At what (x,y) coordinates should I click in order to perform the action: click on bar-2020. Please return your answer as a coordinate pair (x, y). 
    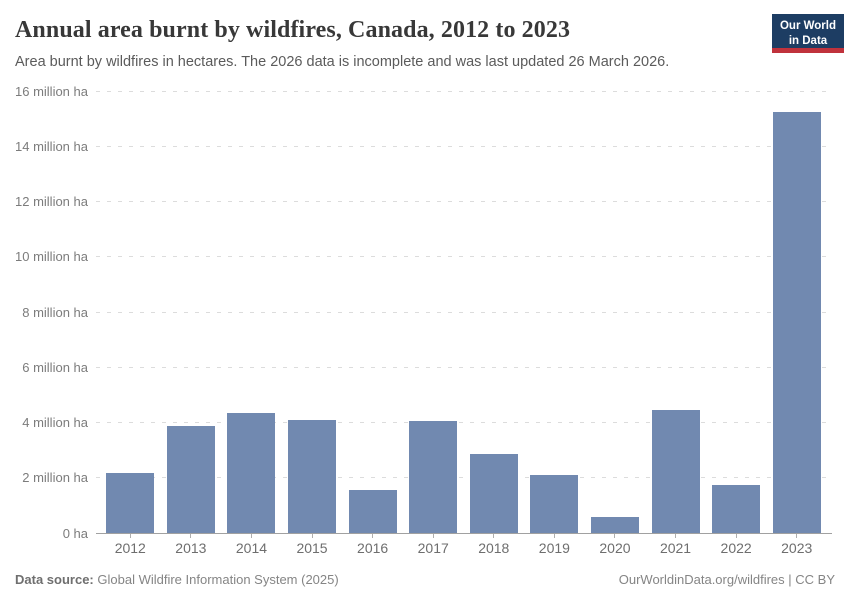
    Looking at the image, I should click on (614, 524).